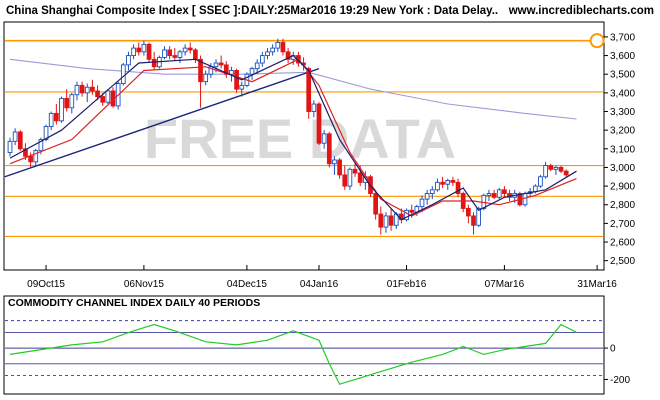  Describe the element at coordinates (304, 348) in the screenshot. I see `cci-reference-lines` at that location.